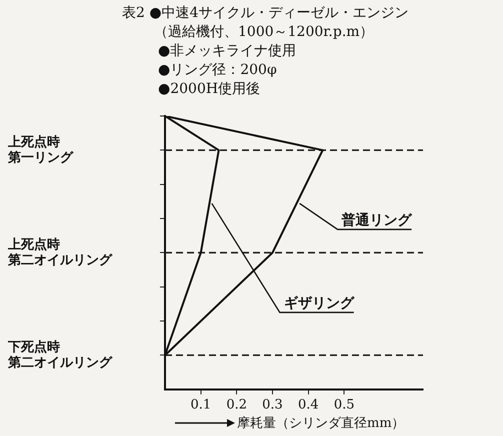  Describe the element at coordinates (376, 219) in the screenshot. I see `text: 普通リング` at that location.